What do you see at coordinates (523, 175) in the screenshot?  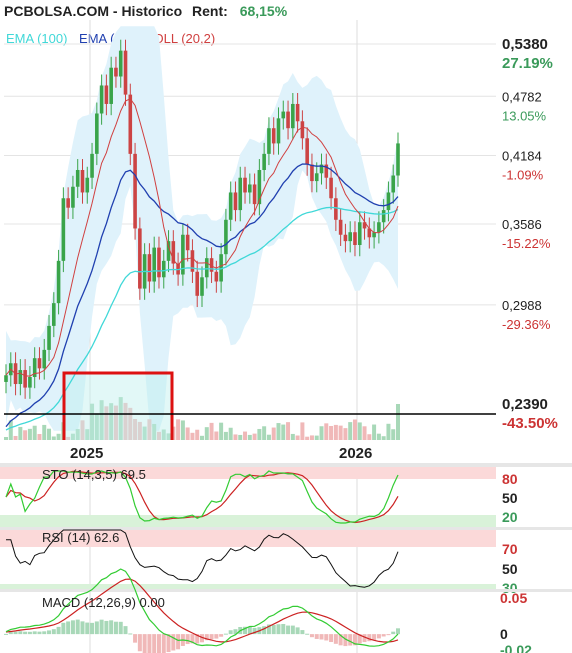 I see `percent-axis-label: -1.09%` at bounding box center [523, 175].